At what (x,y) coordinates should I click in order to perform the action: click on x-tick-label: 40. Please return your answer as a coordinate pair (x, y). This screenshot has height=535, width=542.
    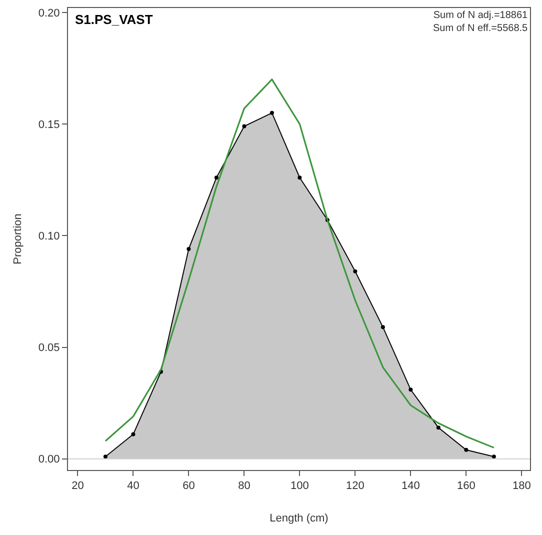
    Looking at the image, I should click on (133, 486).